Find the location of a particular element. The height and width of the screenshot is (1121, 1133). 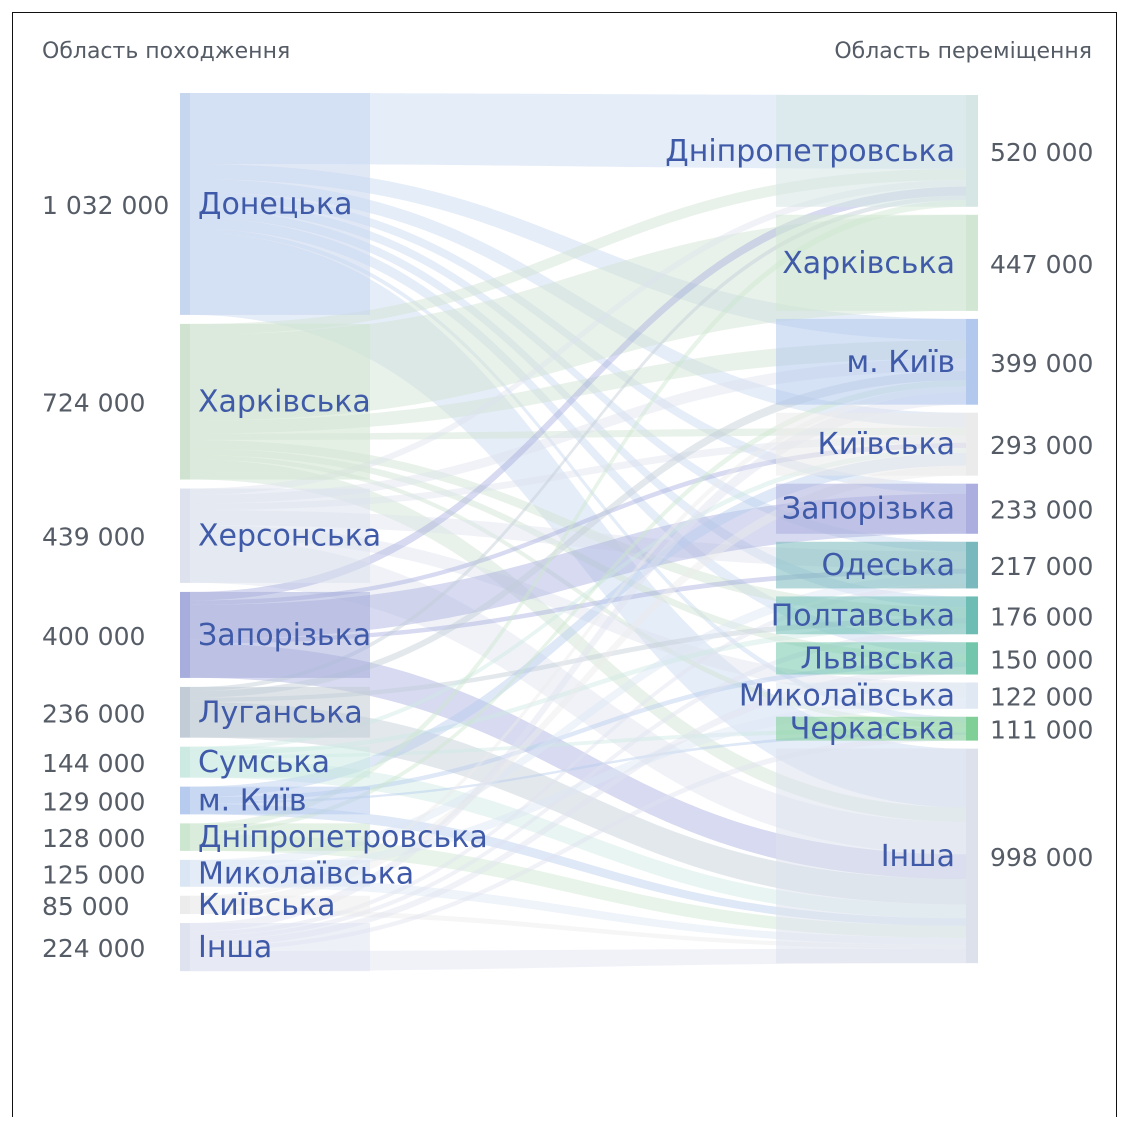

source-name-label: Харківська is located at coordinates (284, 402).